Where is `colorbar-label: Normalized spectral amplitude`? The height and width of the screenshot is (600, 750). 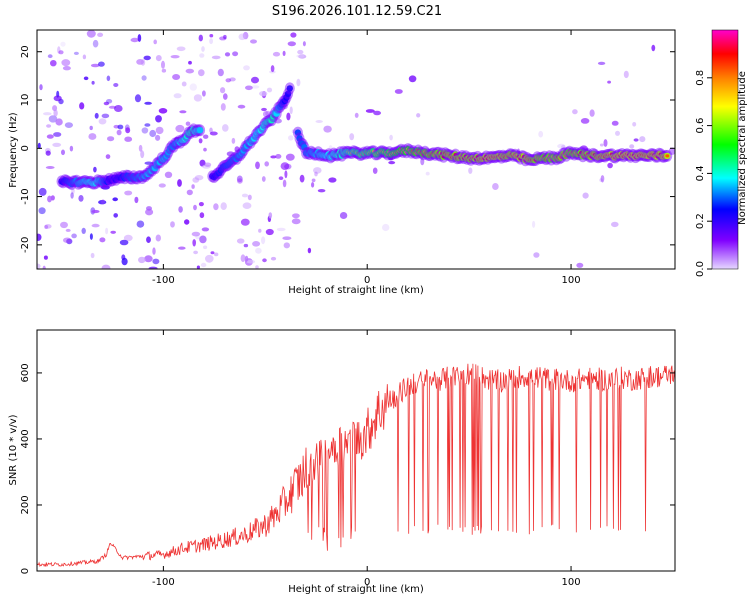 colorbar-label: Normalized spectral amplitude is located at coordinates (742, 148).